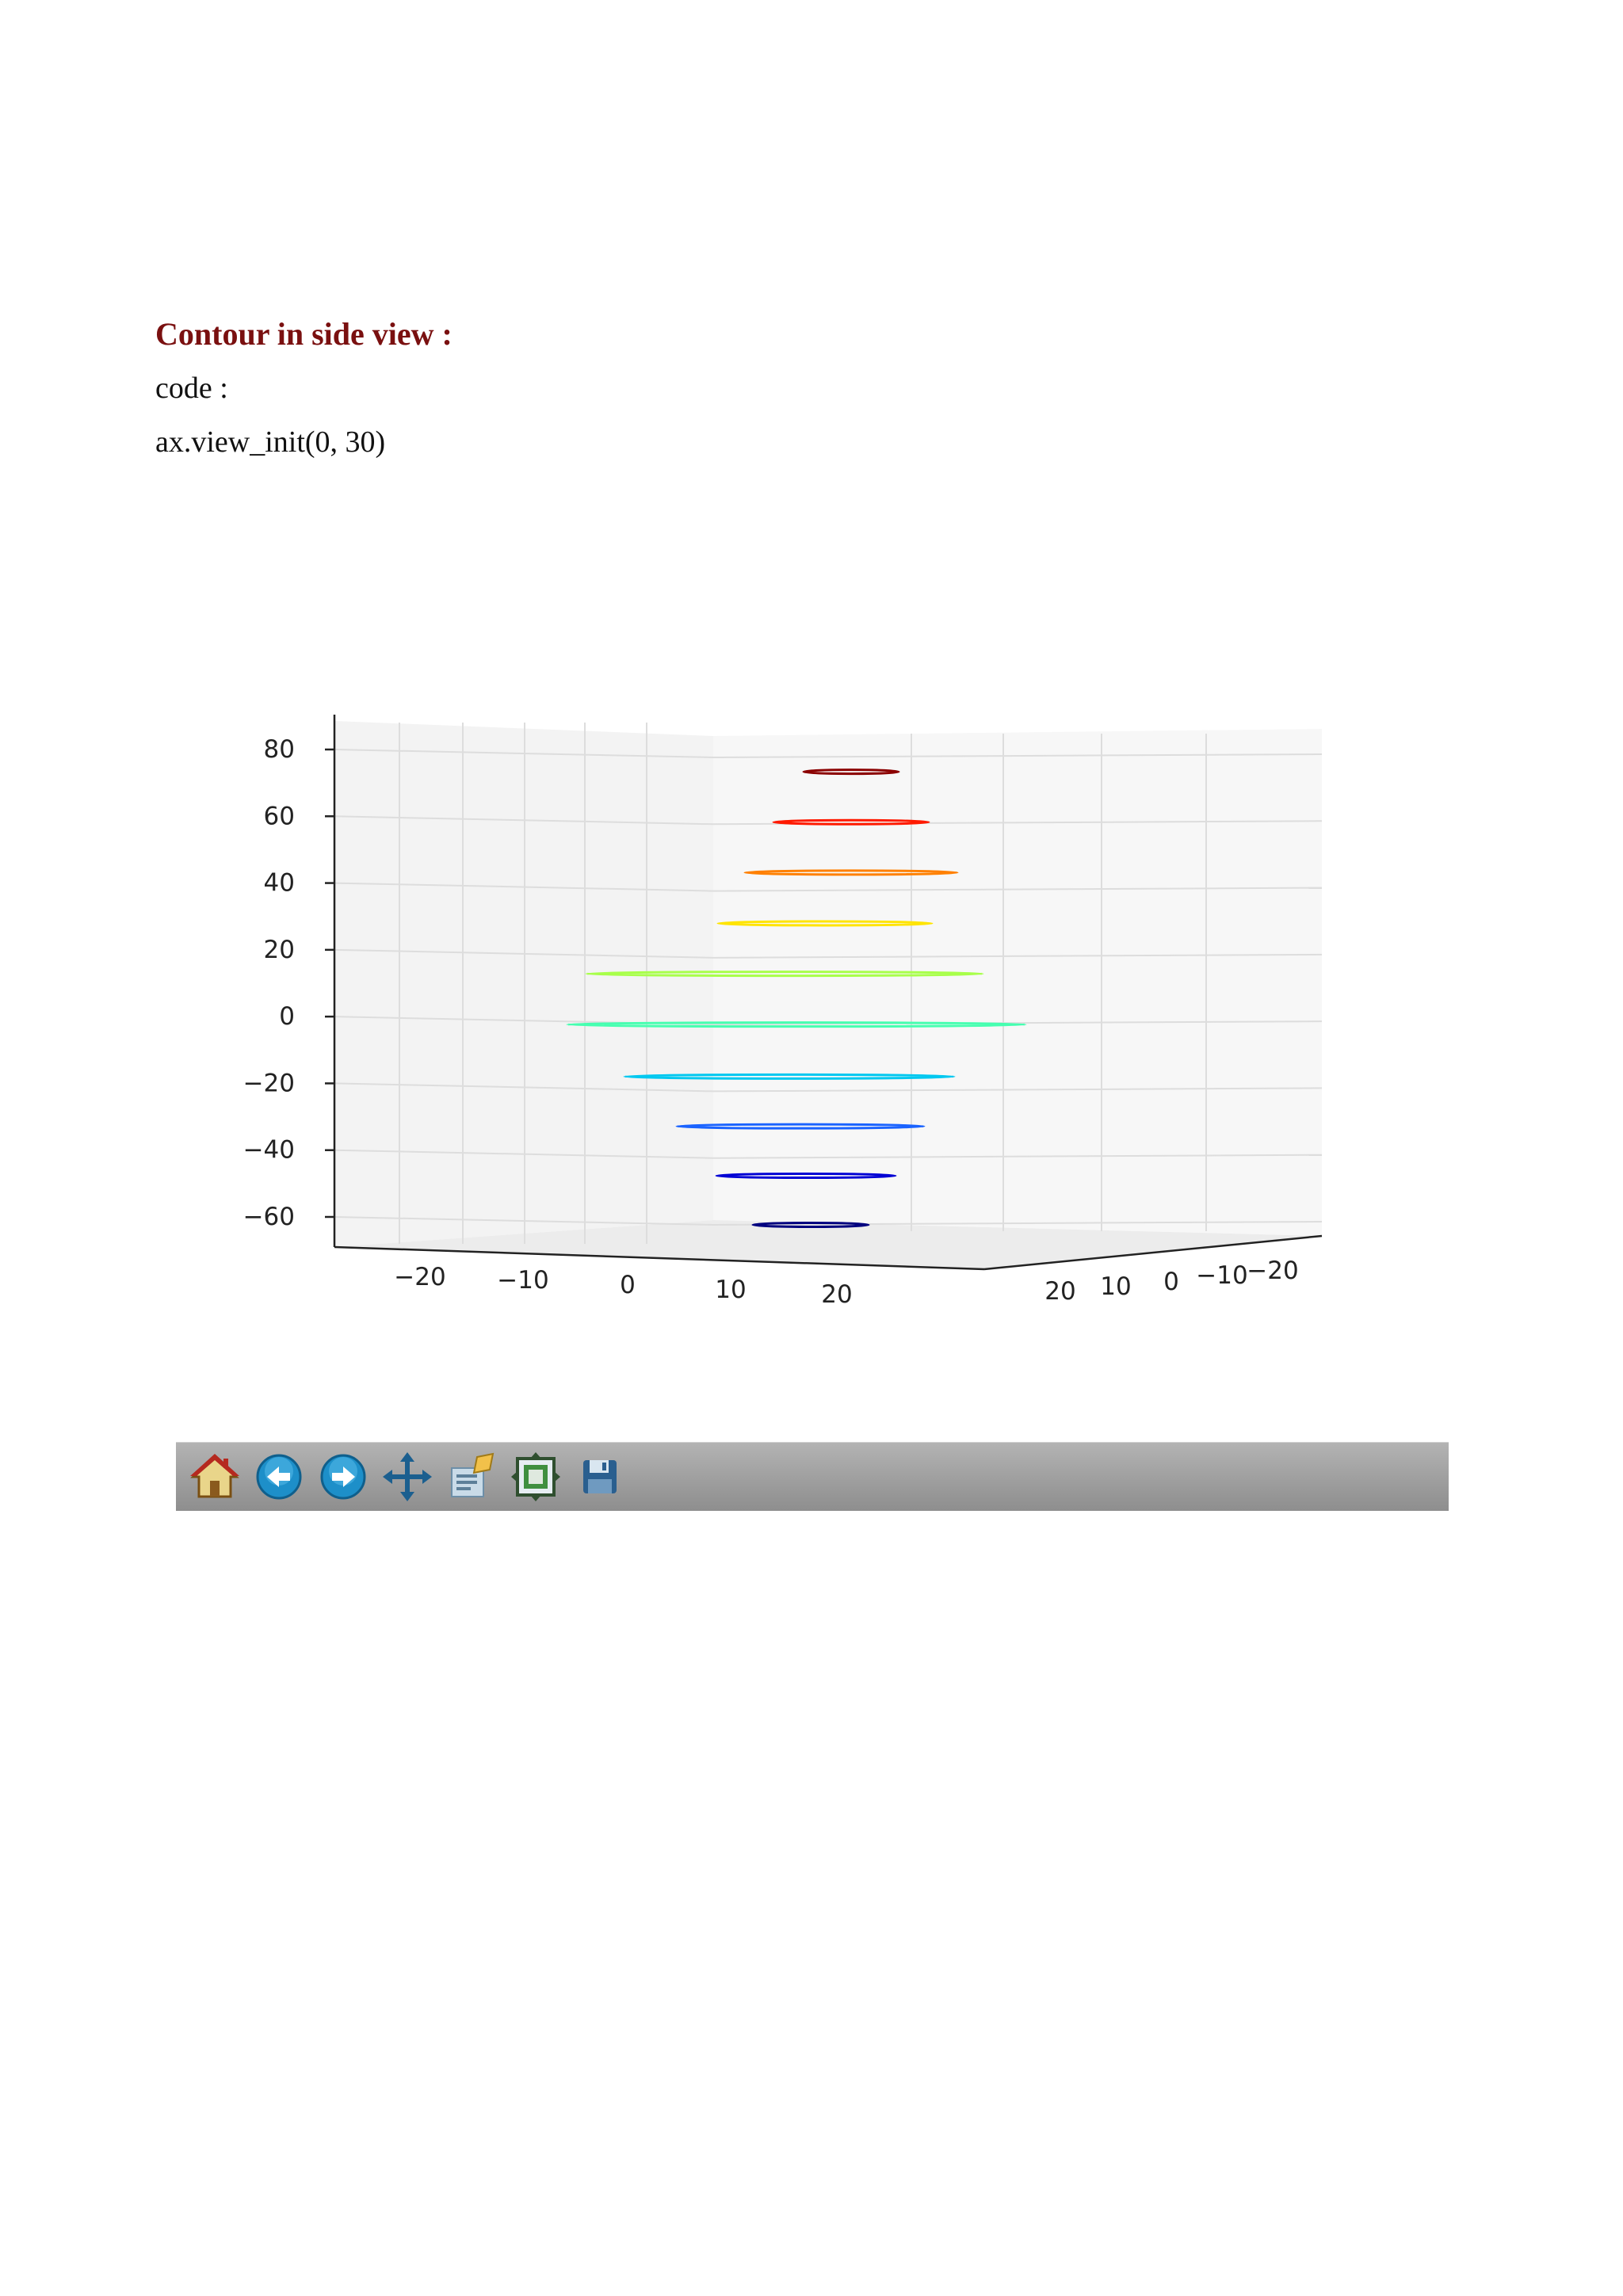 This screenshot has height=2296, width=1623. What do you see at coordinates (813, 1476) in the screenshot?
I see `navigation-toolbar` at bounding box center [813, 1476].